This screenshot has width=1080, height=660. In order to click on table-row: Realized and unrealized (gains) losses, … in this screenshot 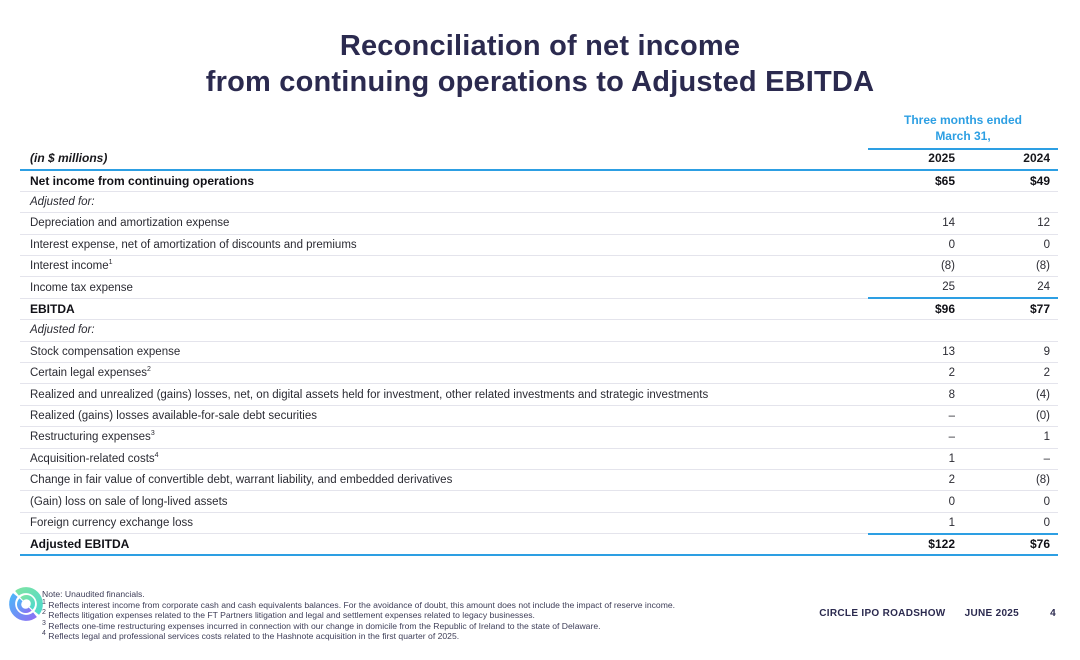, I will do `click(539, 394)`.